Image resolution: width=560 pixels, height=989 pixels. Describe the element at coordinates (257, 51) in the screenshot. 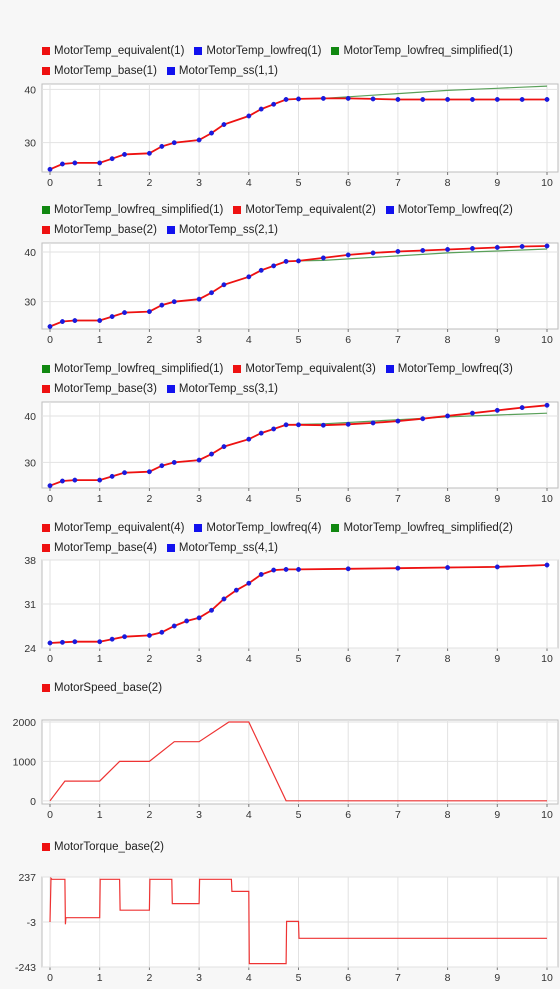

I see `legend-item: MotorTemp_lowfreq(1)` at that location.